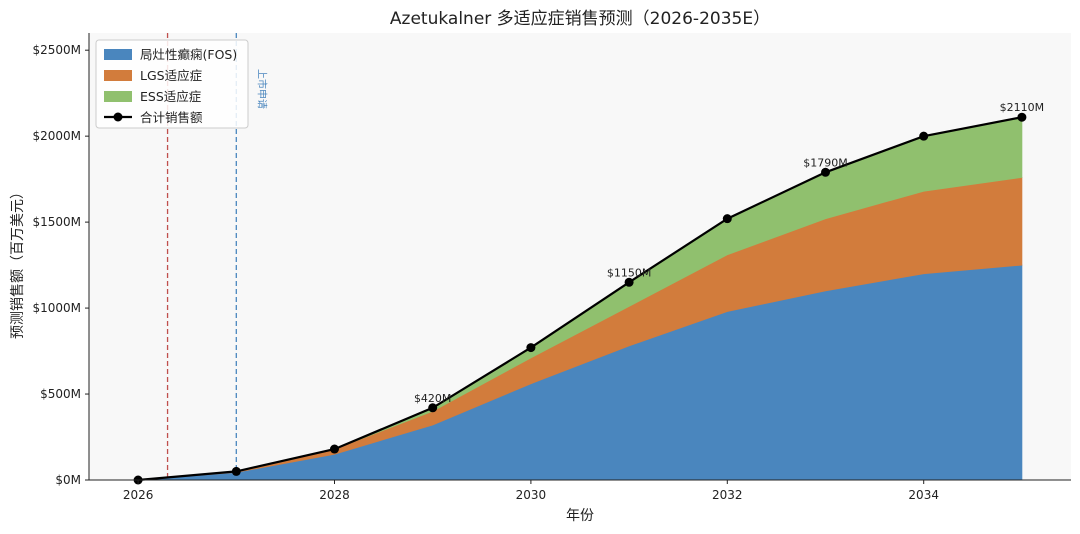 This screenshot has width=1080, height=534. What do you see at coordinates (825, 162) in the screenshot?
I see `data-label-2033: $1790M` at bounding box center [825, 162].